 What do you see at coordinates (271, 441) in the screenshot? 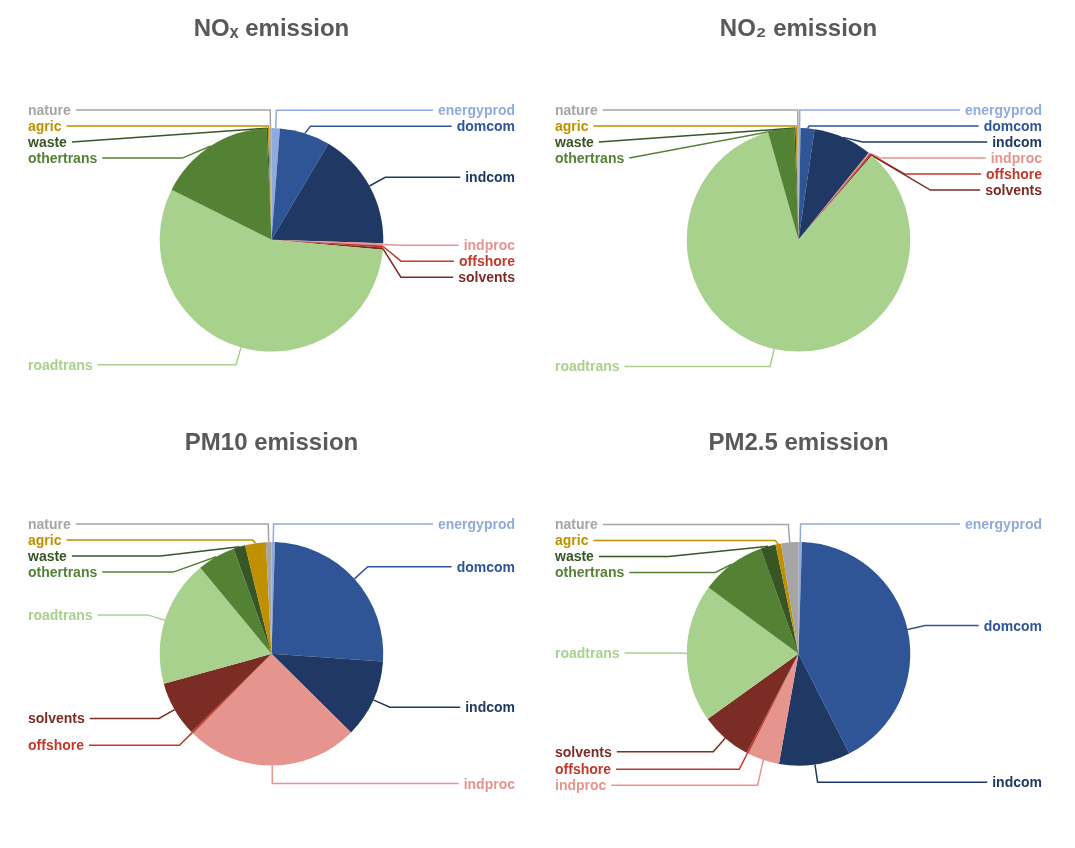
I see `chart-title: PM10 emission` at bounding box center [271, 441].